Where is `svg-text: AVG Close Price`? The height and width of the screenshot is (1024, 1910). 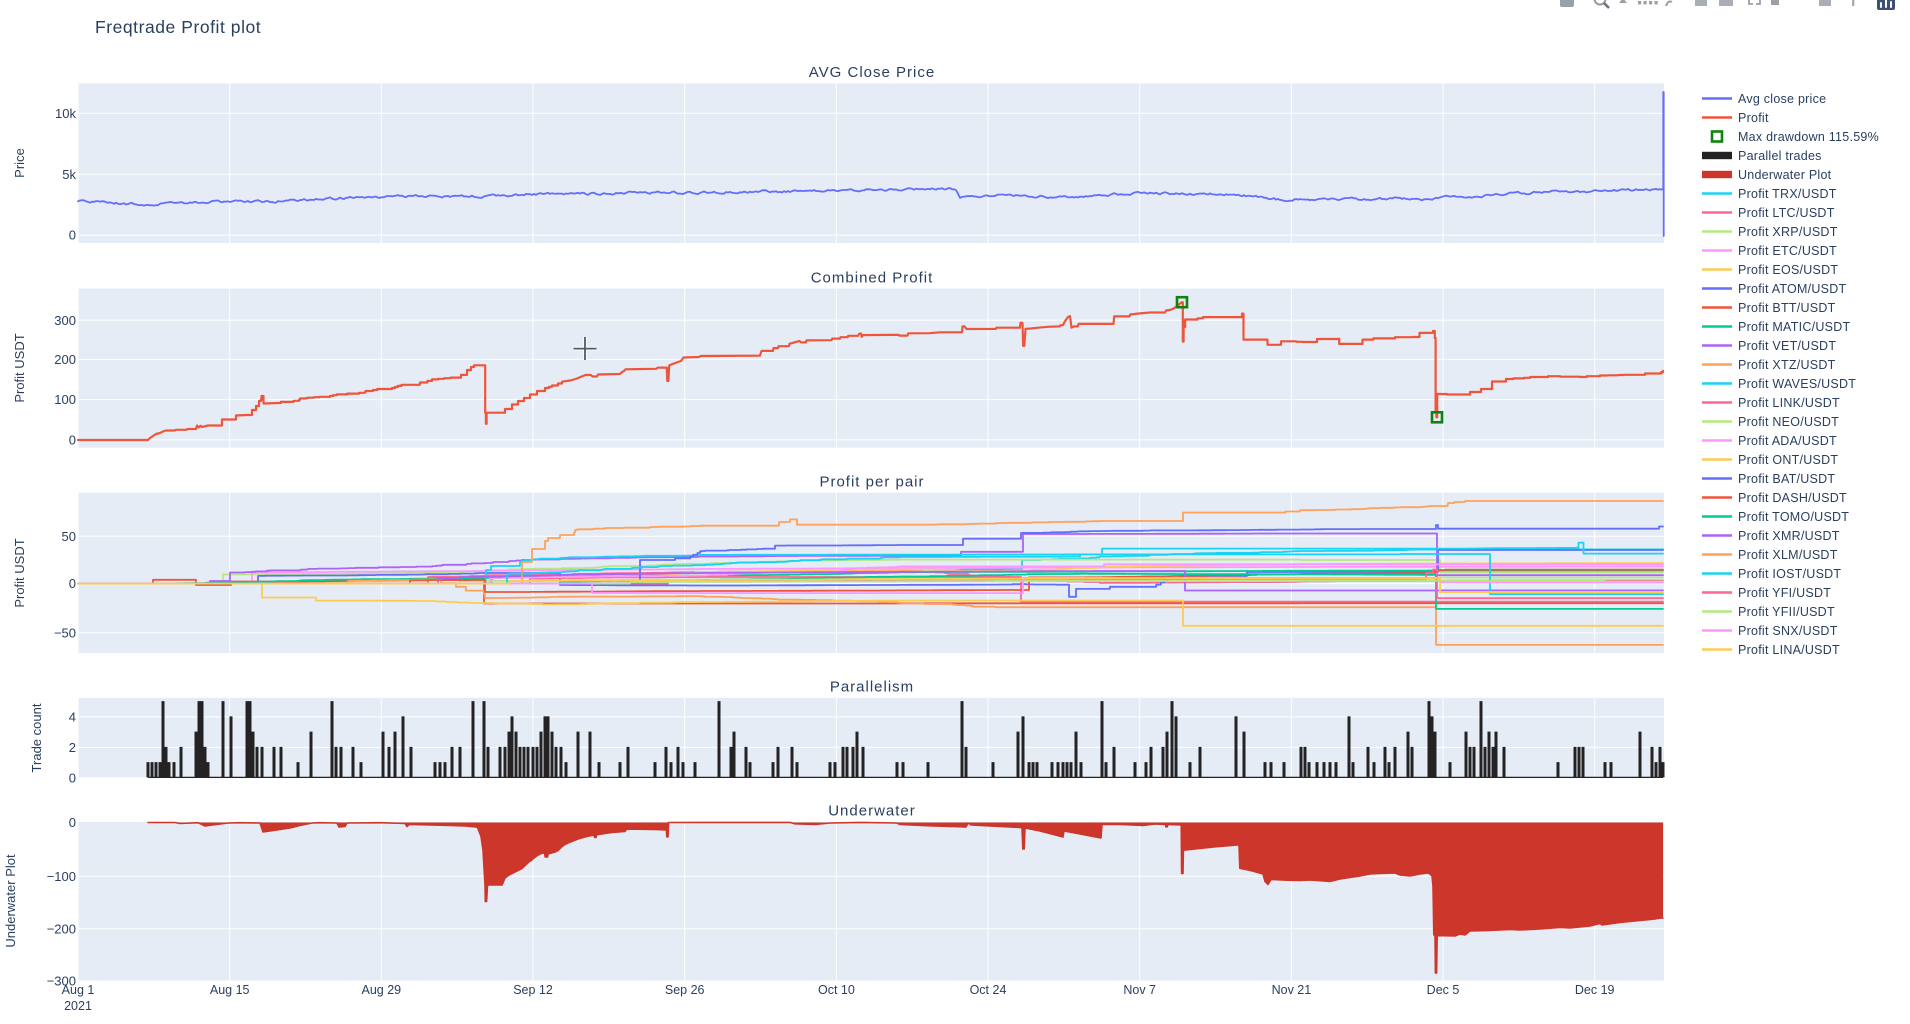 svg-text: AVG Close Price is located at coordinates (872, 72).